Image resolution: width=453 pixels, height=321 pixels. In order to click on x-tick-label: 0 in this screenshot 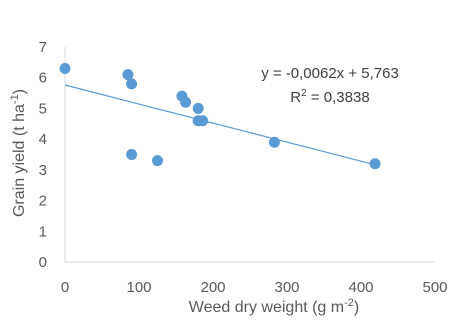, I will do `click(65, 287)`.